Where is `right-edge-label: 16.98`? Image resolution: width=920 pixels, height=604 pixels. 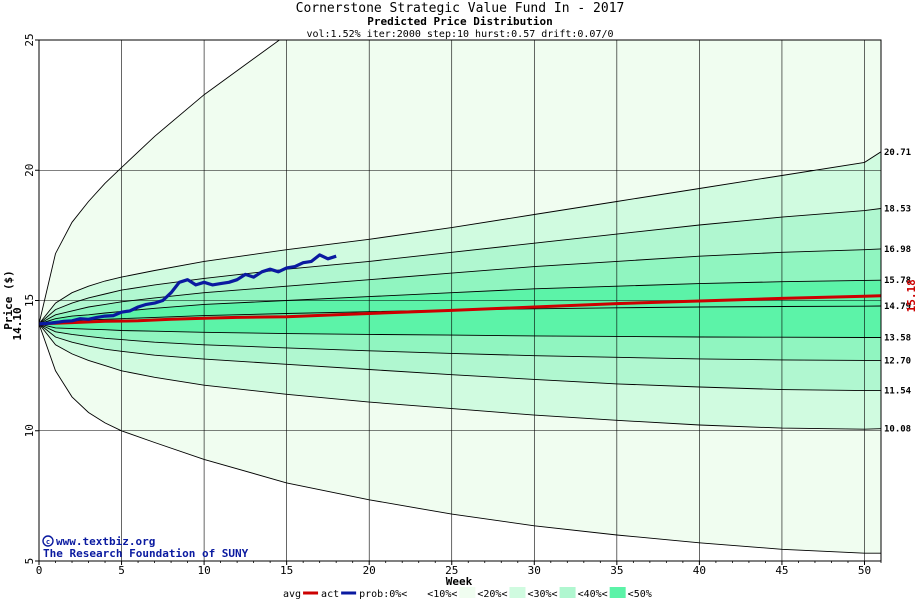
right-edge-label: 16.98 is located at coordinates (897, 250).